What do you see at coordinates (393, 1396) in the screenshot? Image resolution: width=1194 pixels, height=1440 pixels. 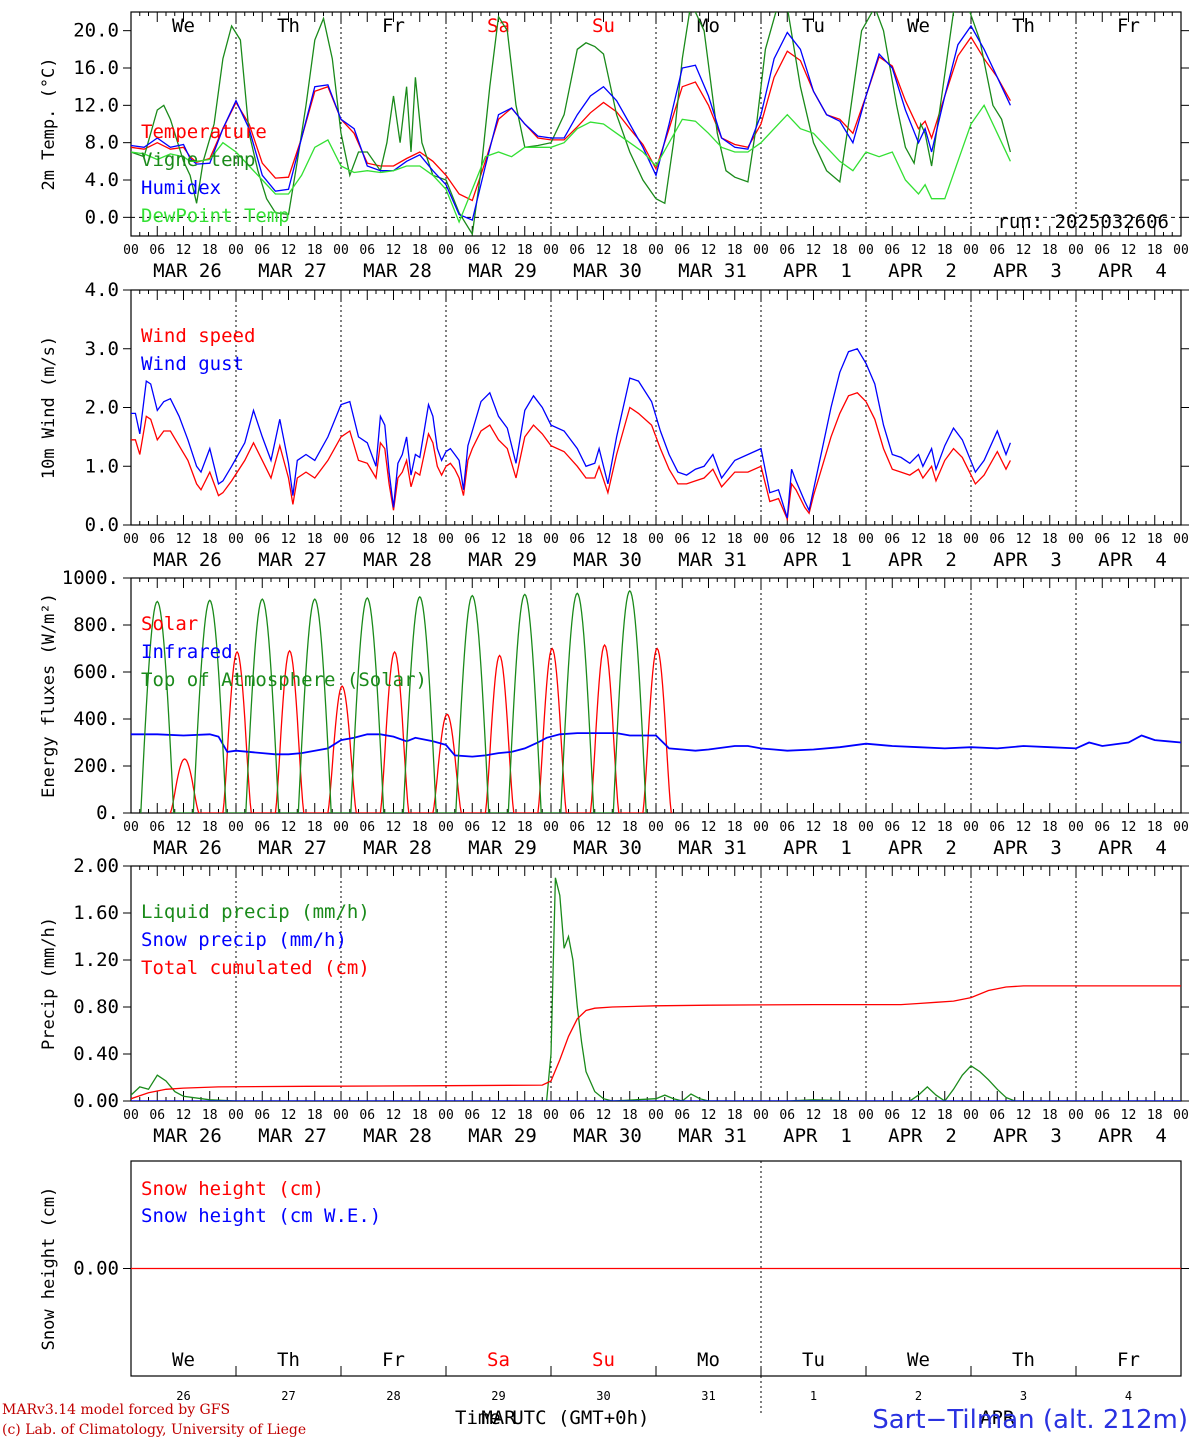 I see `day-number-label: 28` at bounding box center [393, 1396].